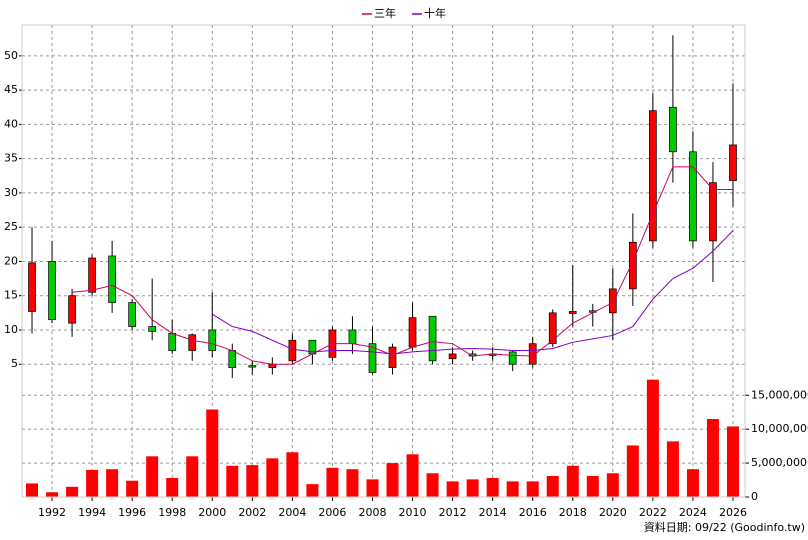  I want to click on x-tick-label: 2014, so click(493, 512).